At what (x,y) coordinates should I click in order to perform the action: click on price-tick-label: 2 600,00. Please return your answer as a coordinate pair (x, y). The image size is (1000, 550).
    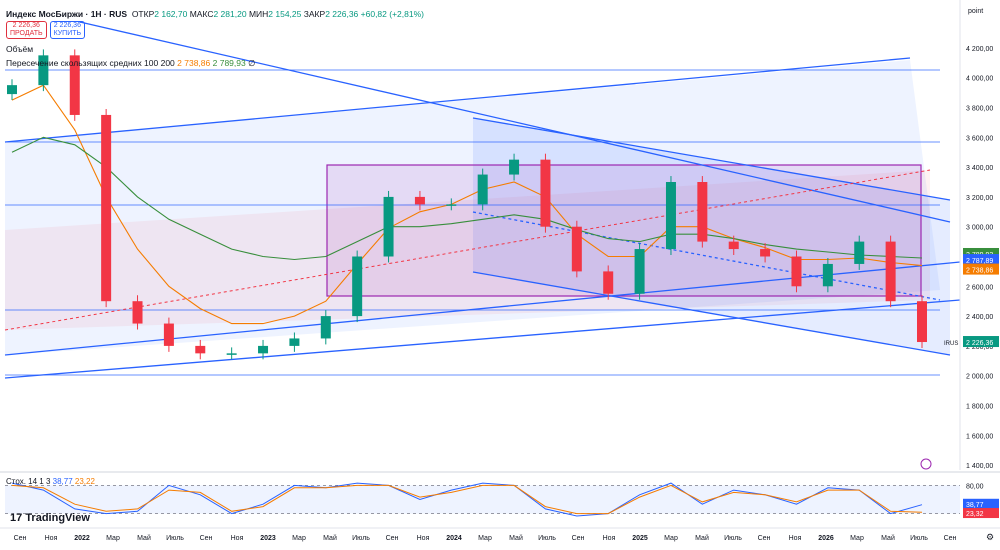
    Looking at the image, I should click on (979, 287).